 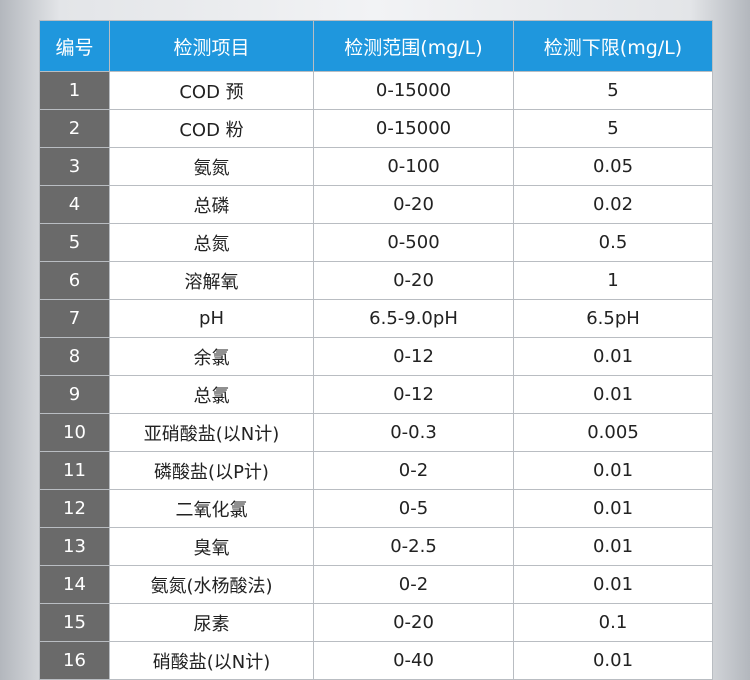 What do you see at coordinates (211, 394) in the screenshot?
I see `cell-item: 总氯` at bounding box center [211, 394].